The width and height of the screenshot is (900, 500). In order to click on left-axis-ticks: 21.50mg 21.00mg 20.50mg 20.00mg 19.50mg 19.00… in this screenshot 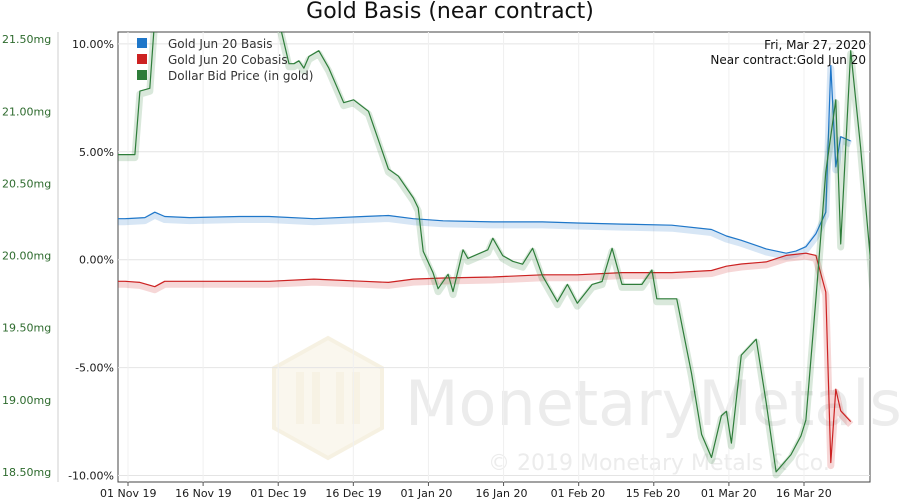, I will do `click(26, 256)`.